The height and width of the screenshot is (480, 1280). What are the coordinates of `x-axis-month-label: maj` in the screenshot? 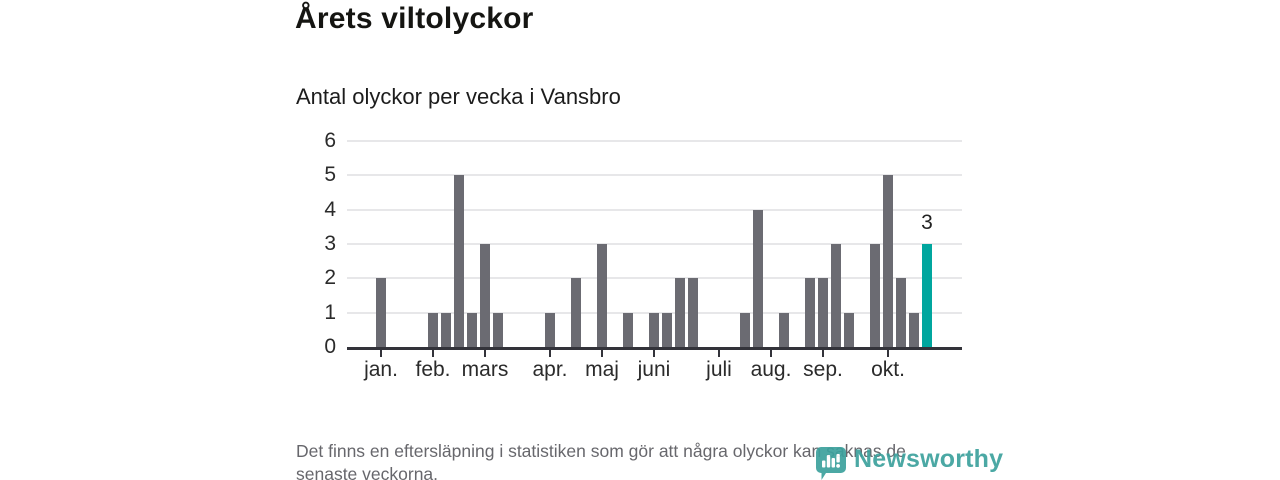 It's located at (602, 369).